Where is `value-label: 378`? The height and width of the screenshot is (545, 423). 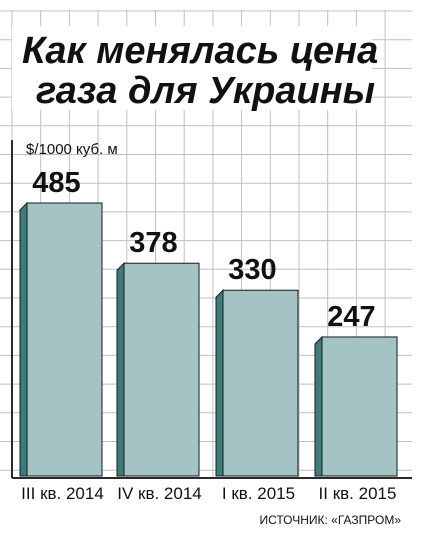
value-label: 378 is located at coordinates (153, 243).